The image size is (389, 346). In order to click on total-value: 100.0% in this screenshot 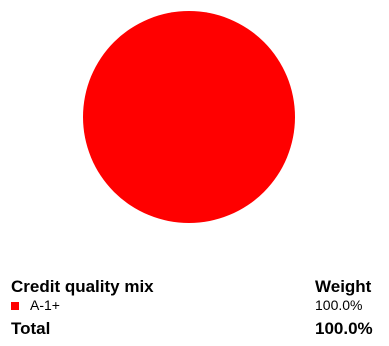, I will do `click(344, 328)`.